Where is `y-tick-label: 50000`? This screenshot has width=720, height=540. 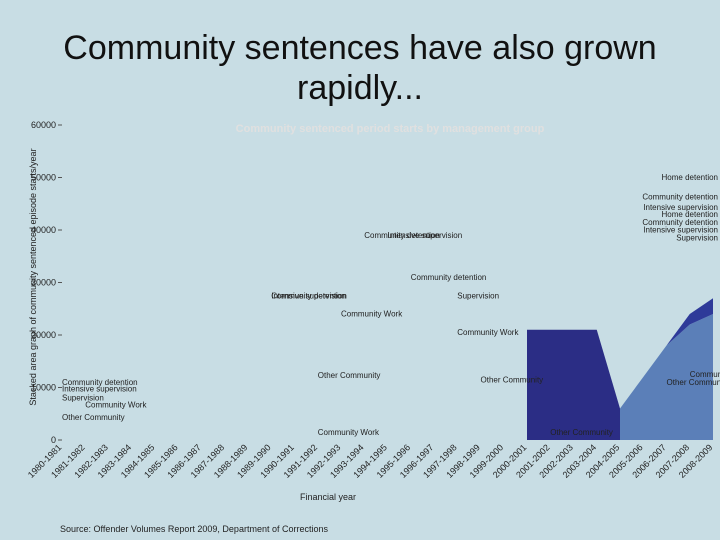
y-tick-label: 50000 is located at coordinates (43, 178).